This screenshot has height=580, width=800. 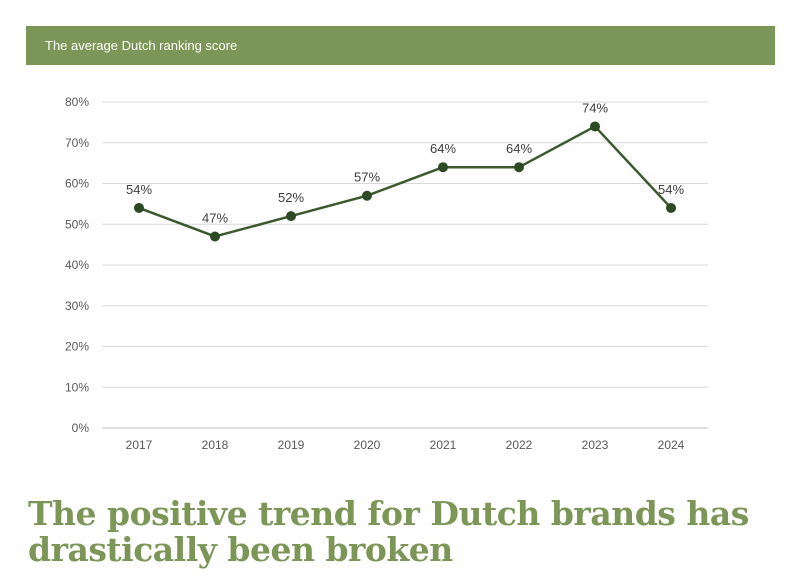 What do you see at coordinates (141, 45) in the screenshot?
I see `chart-title: The average Dutch ranking score` at bounding box center [141, 45].